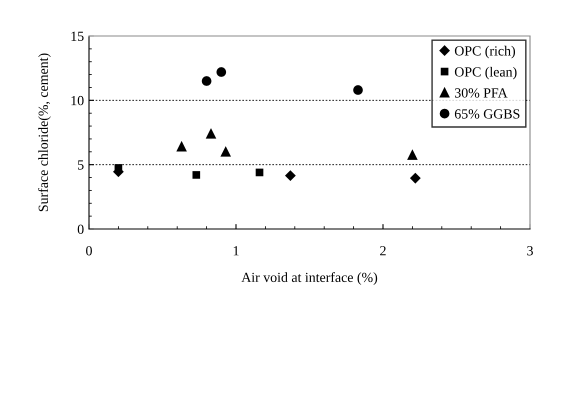 The width and height of the screenshot is (565, 419). I want to click on x-tick-label: 1, so click(236, 251).